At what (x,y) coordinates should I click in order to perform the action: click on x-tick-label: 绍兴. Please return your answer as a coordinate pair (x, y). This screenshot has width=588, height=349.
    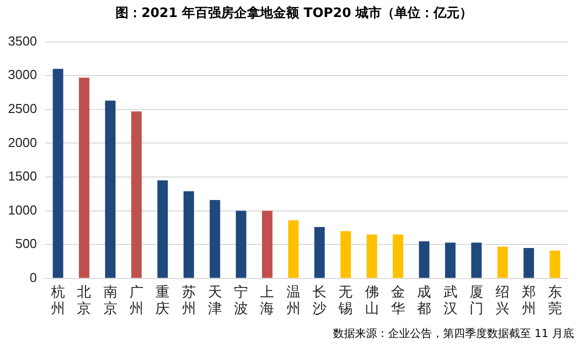
    Looking at the image, I should click on (503, 301).